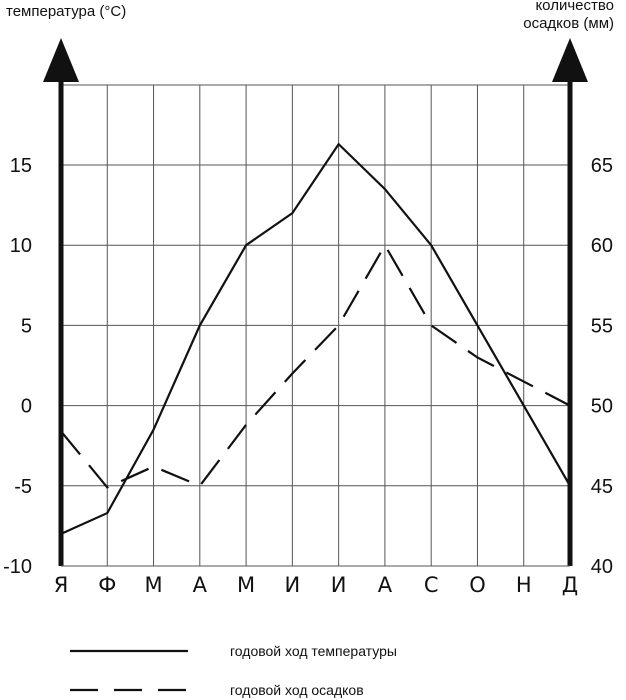 The width and height of the screenshot is (626, 700). What do you see at coordinates (602, 326) in the screenshot?
I see `right-tick-label: 55` at bounding box center [602, 326].